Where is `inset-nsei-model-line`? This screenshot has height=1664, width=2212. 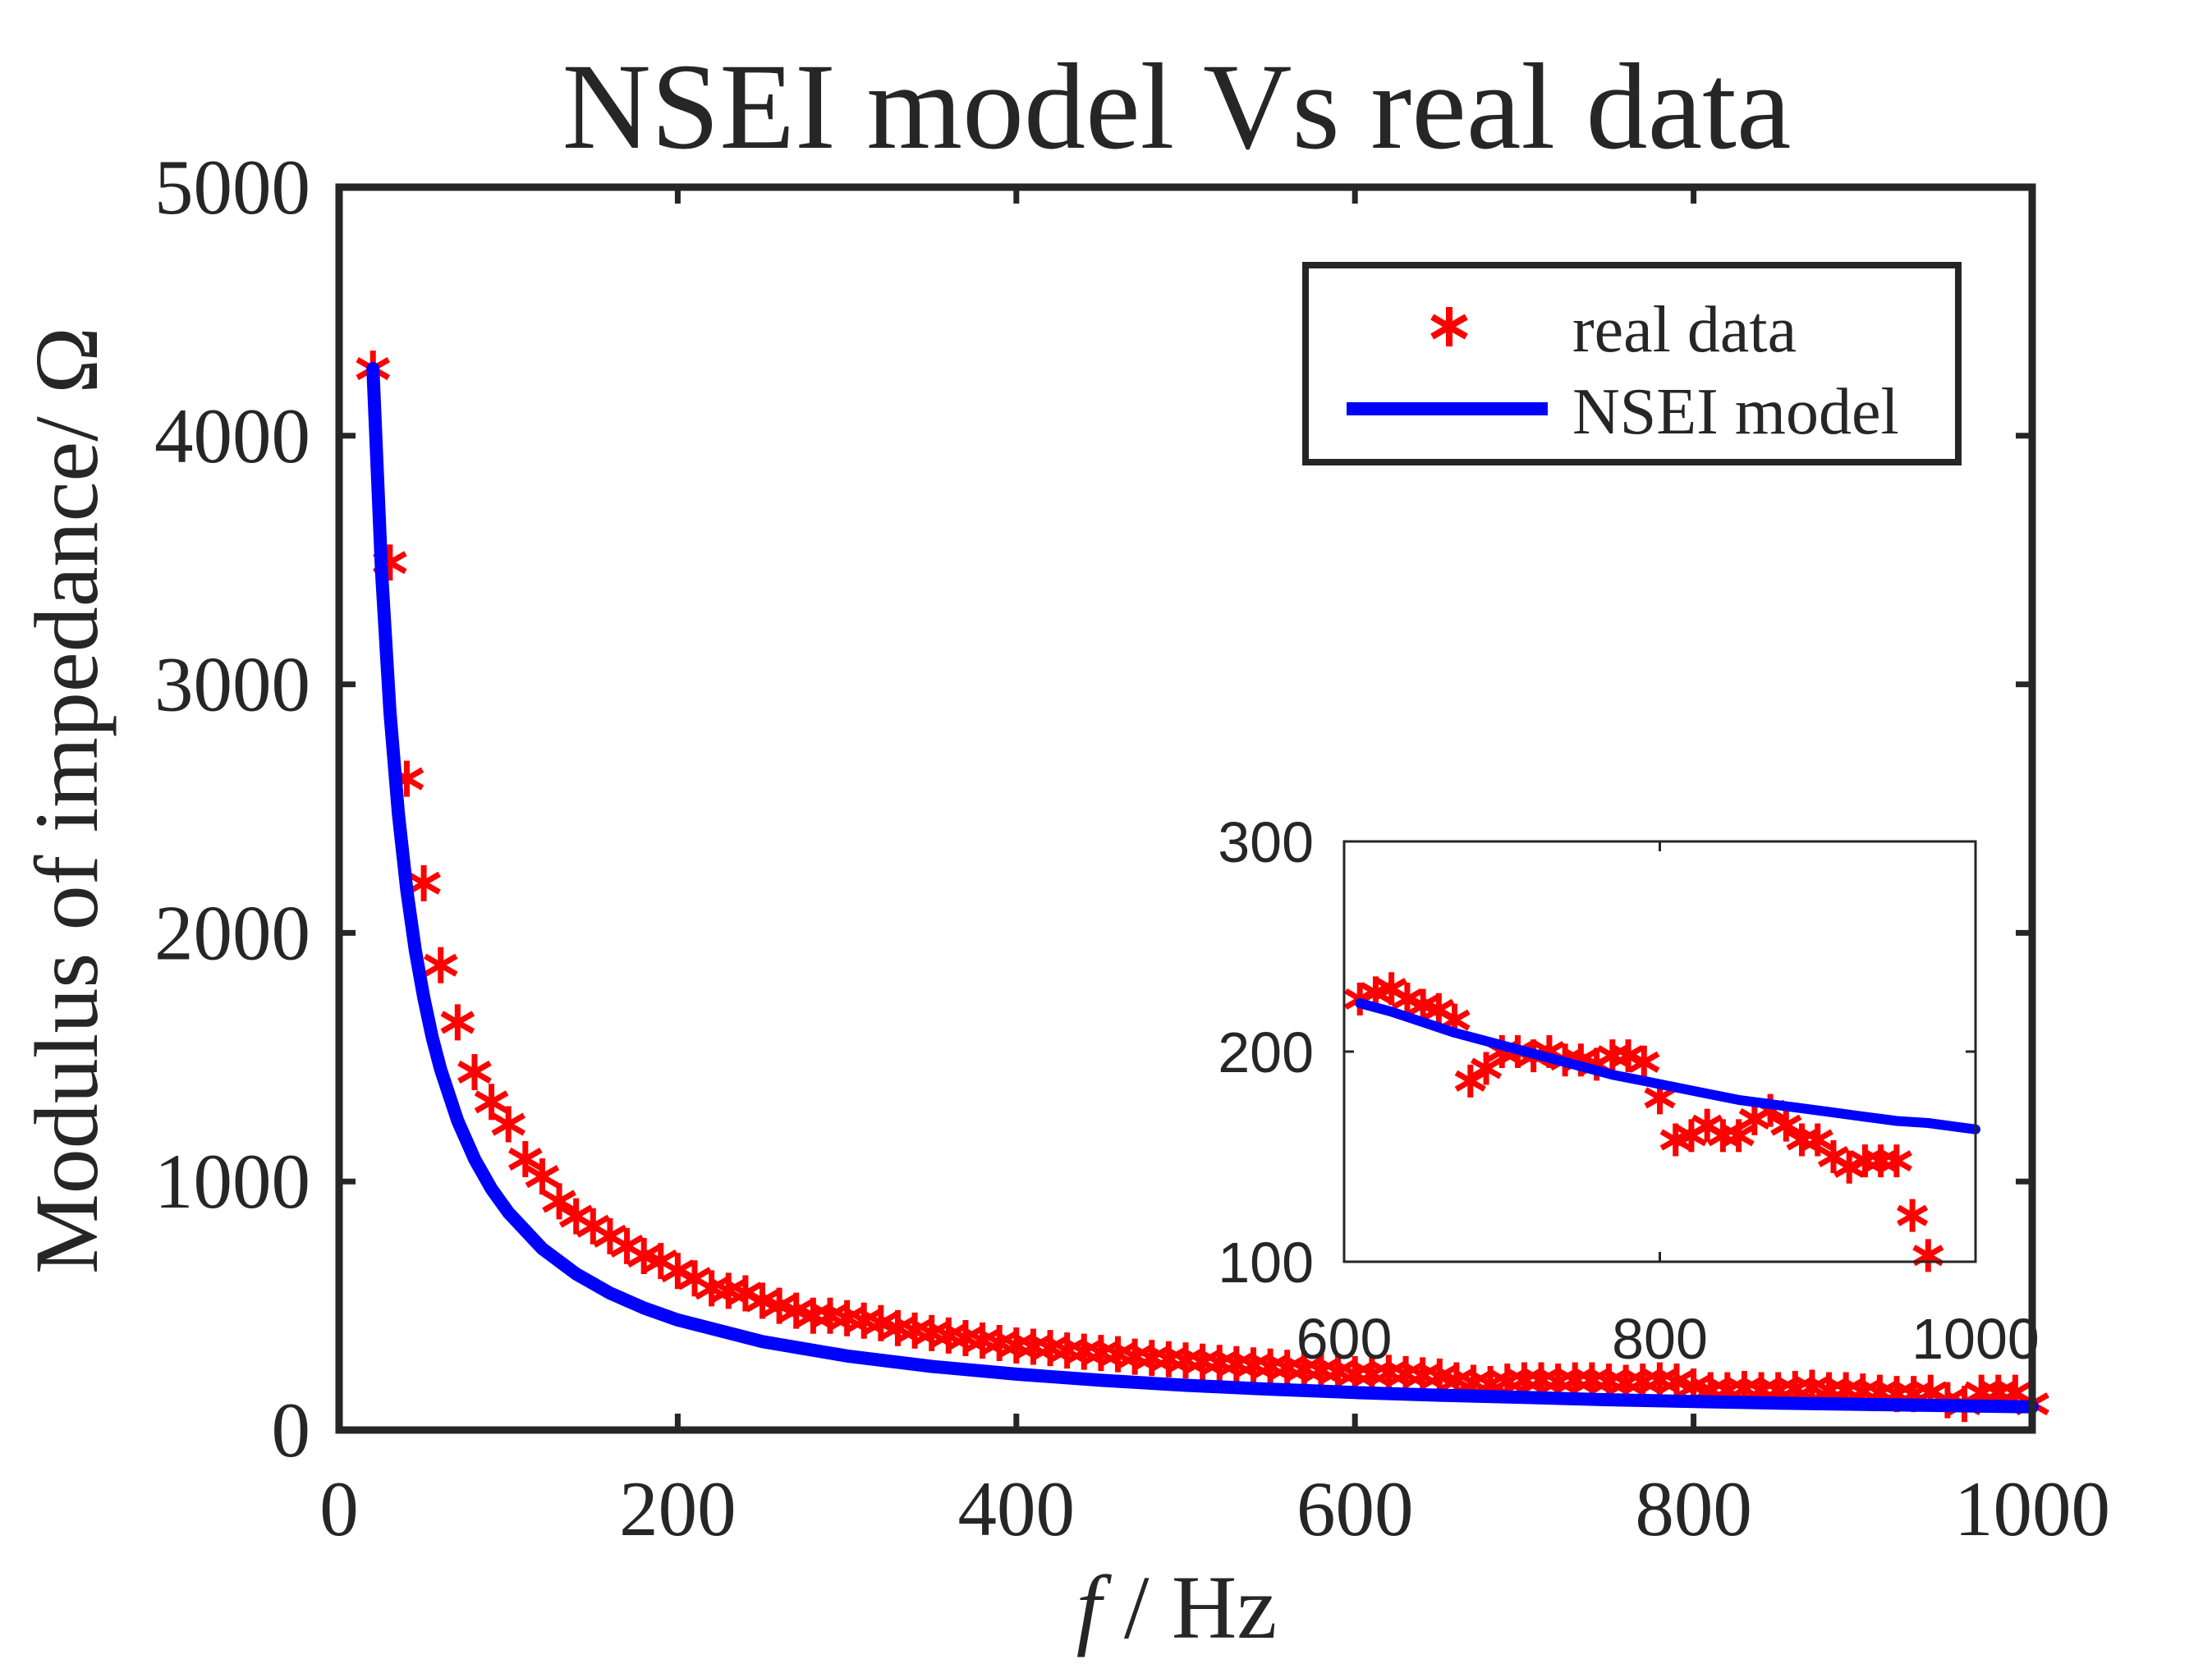 inset-nsei-model-line is located at coordinates (1667, 1067).